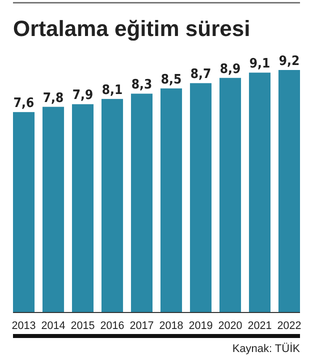 Image resolution: width=329 pixels, height=356 pixels. Describe the element at coordinates (171, 326) in the screenshot. I see `x-tick-label: 2018` at that location.